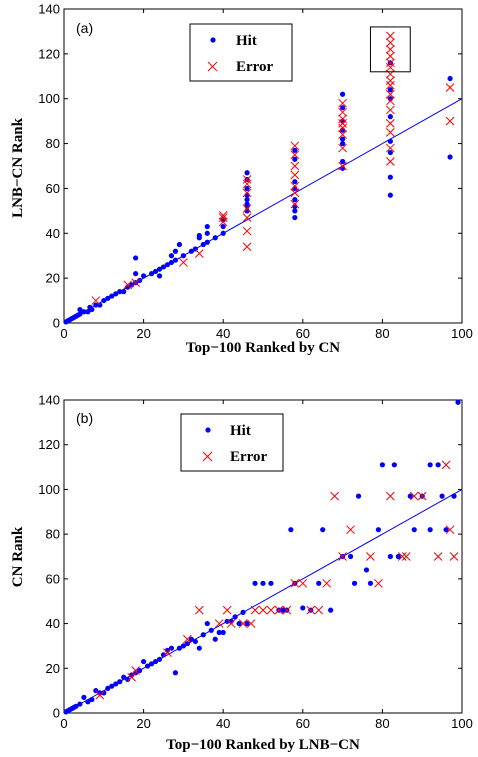  What do you see at coordinates (49, 489) in the screenshot?
I see `chart-b-y-tick-label: 100` at bounding box center [49, 489].